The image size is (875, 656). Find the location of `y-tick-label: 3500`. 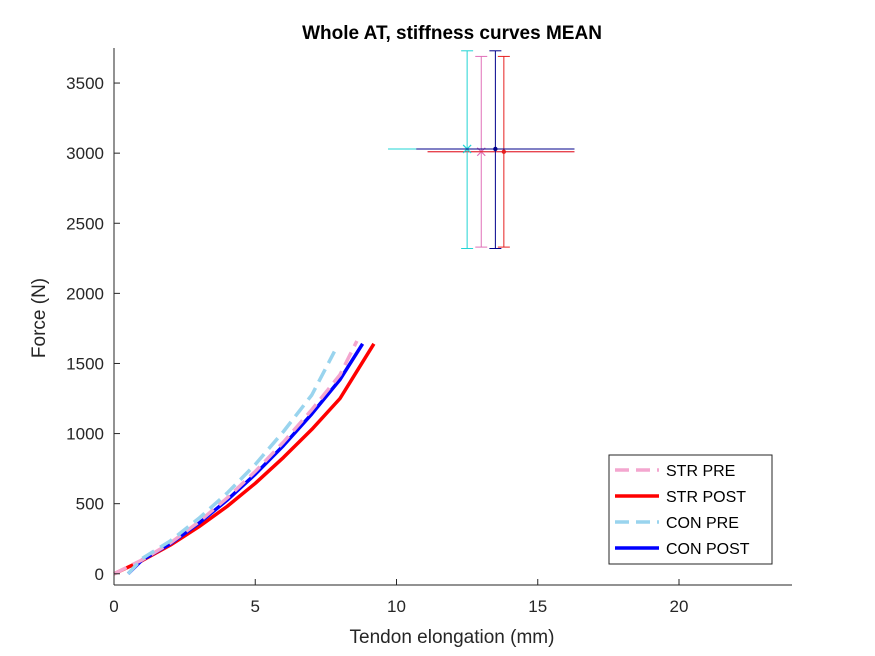

y-tick-label: 3500 is located at coordinates (85, 83).